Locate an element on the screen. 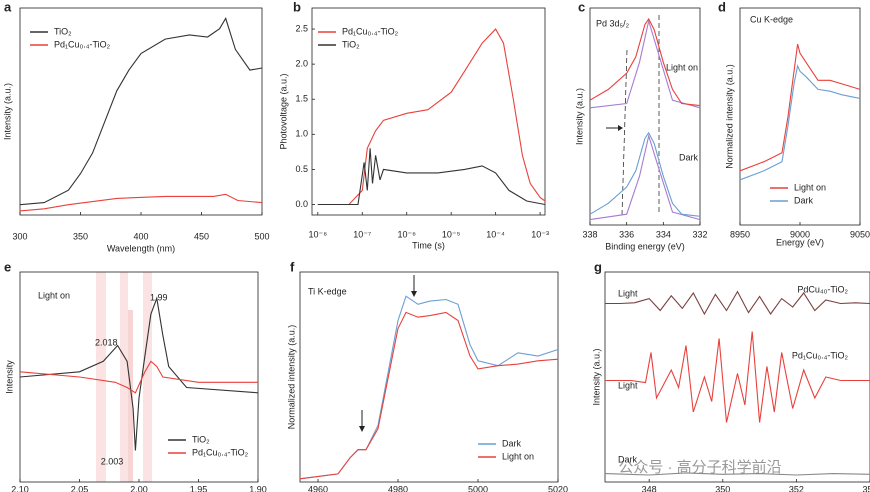 The width and height of the screenshot is (870, 492). x-axis-label: Wavelength (nm) is located at coordinates (141, 248).